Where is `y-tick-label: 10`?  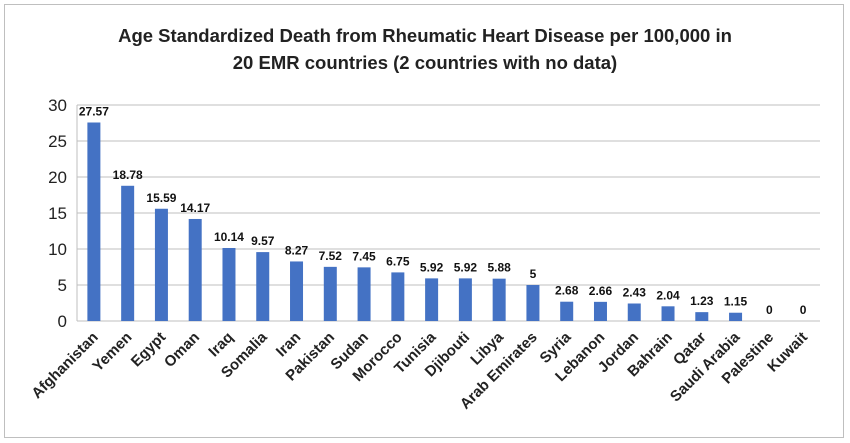 y-tick-label: 10 is located at coordinates (57, 249).